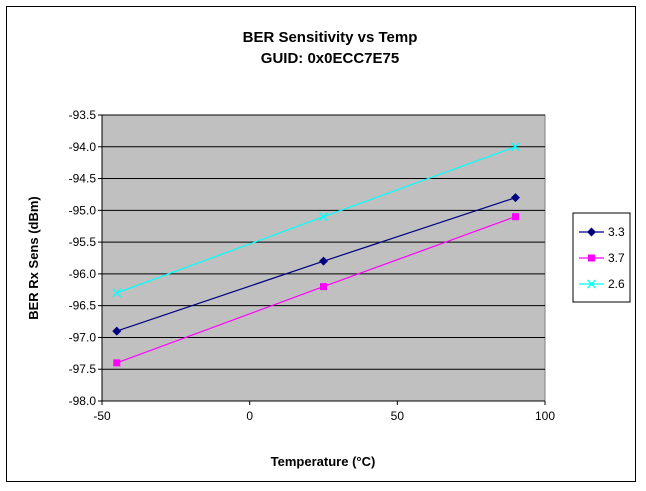 Image resolution: width=646 pixels, height=491 pixels. What do you see at coordinates (83, 401) in the screenshot?
I see `y-tick-label: -98.0` at bounding box center [83, 401].